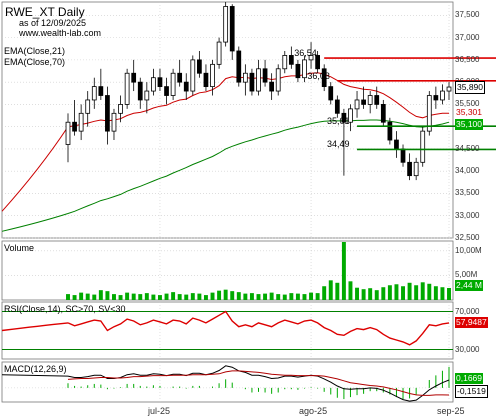 This screenshot has height=420, width=496. What do you see at coordinates (35, 222) in the screenshot?
I see `ema70-leadin` at bounding box center [35, 222].